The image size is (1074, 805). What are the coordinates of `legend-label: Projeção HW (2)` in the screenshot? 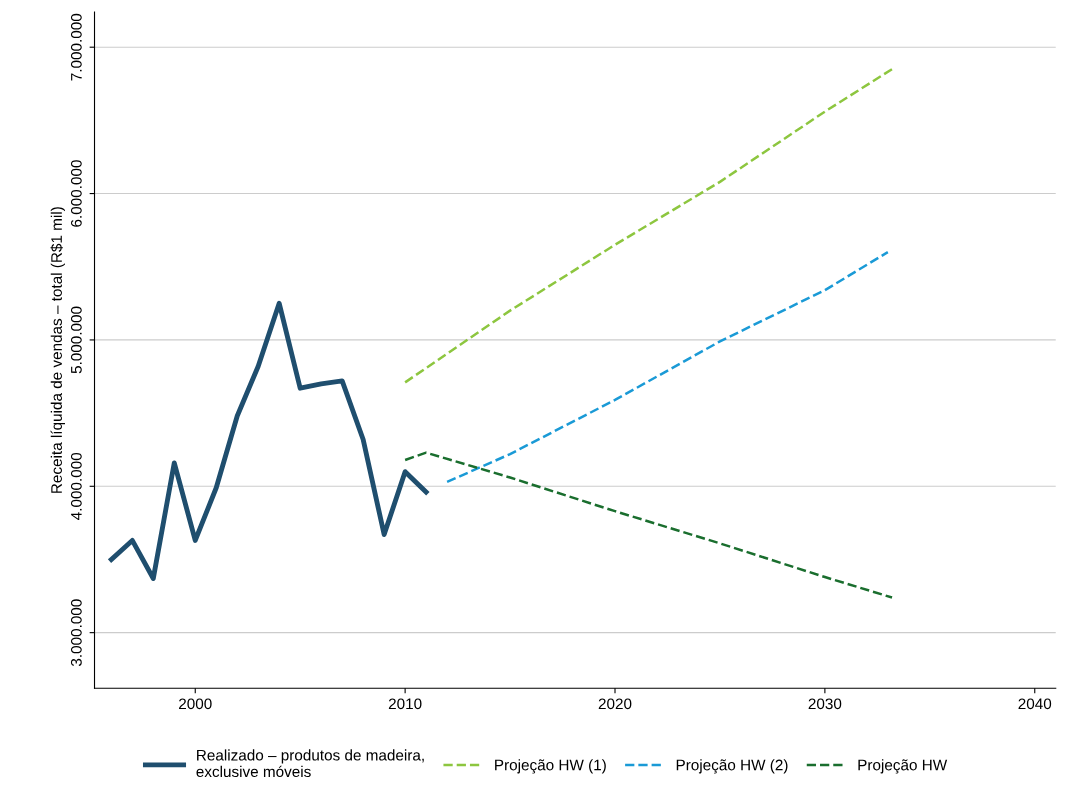 It's located at (732, 766).